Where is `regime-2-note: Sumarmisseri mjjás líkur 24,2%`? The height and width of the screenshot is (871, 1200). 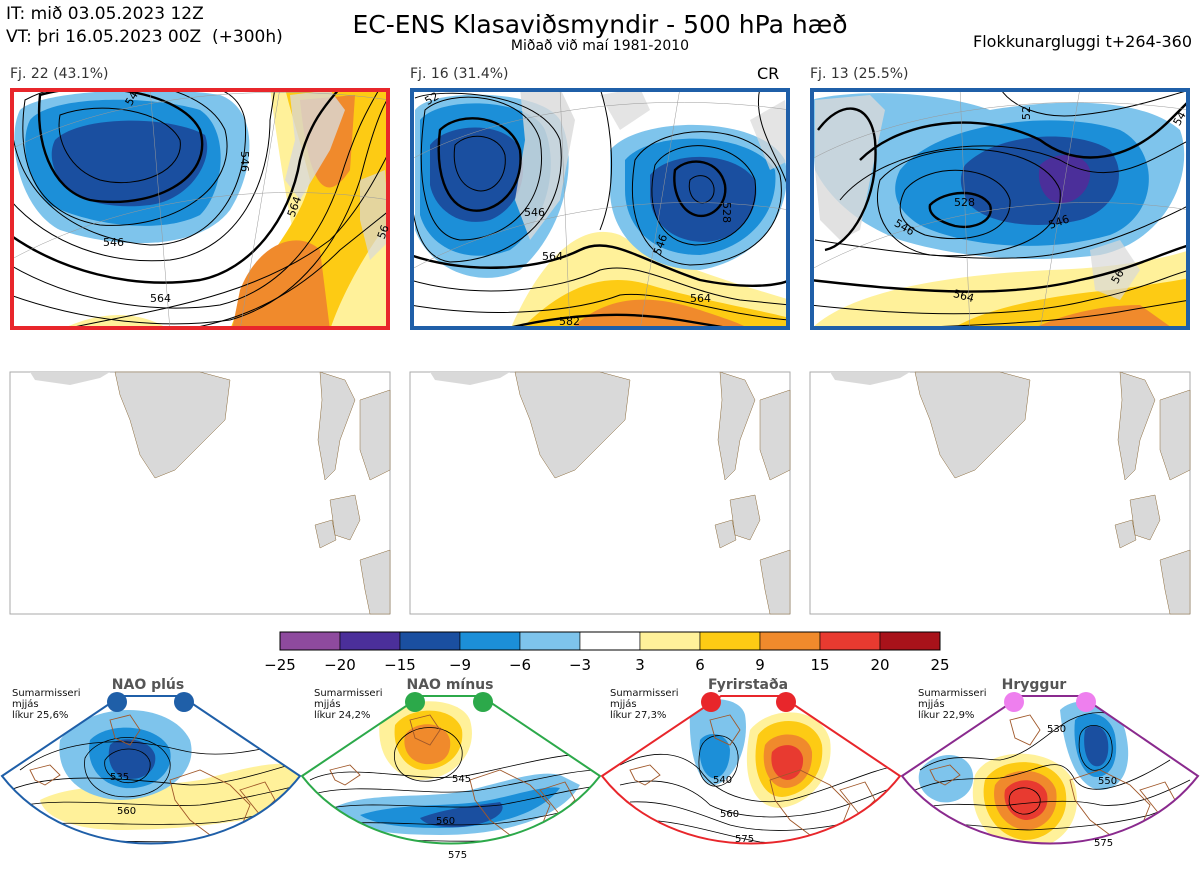 regime-2-note: Sumarmisseri mjjás líkur 24,2% is located at coordinates (348, 704).